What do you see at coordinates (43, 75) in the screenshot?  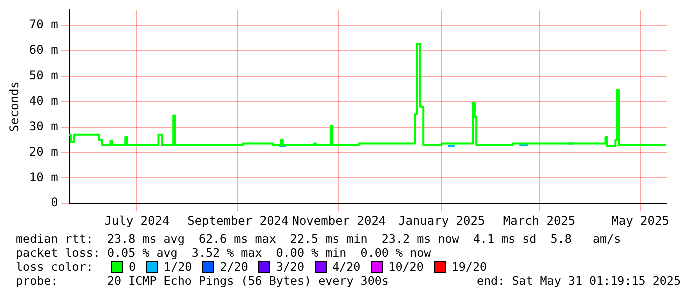 I see `y-tick-label: 50 m` at bounding box center [43, 75].